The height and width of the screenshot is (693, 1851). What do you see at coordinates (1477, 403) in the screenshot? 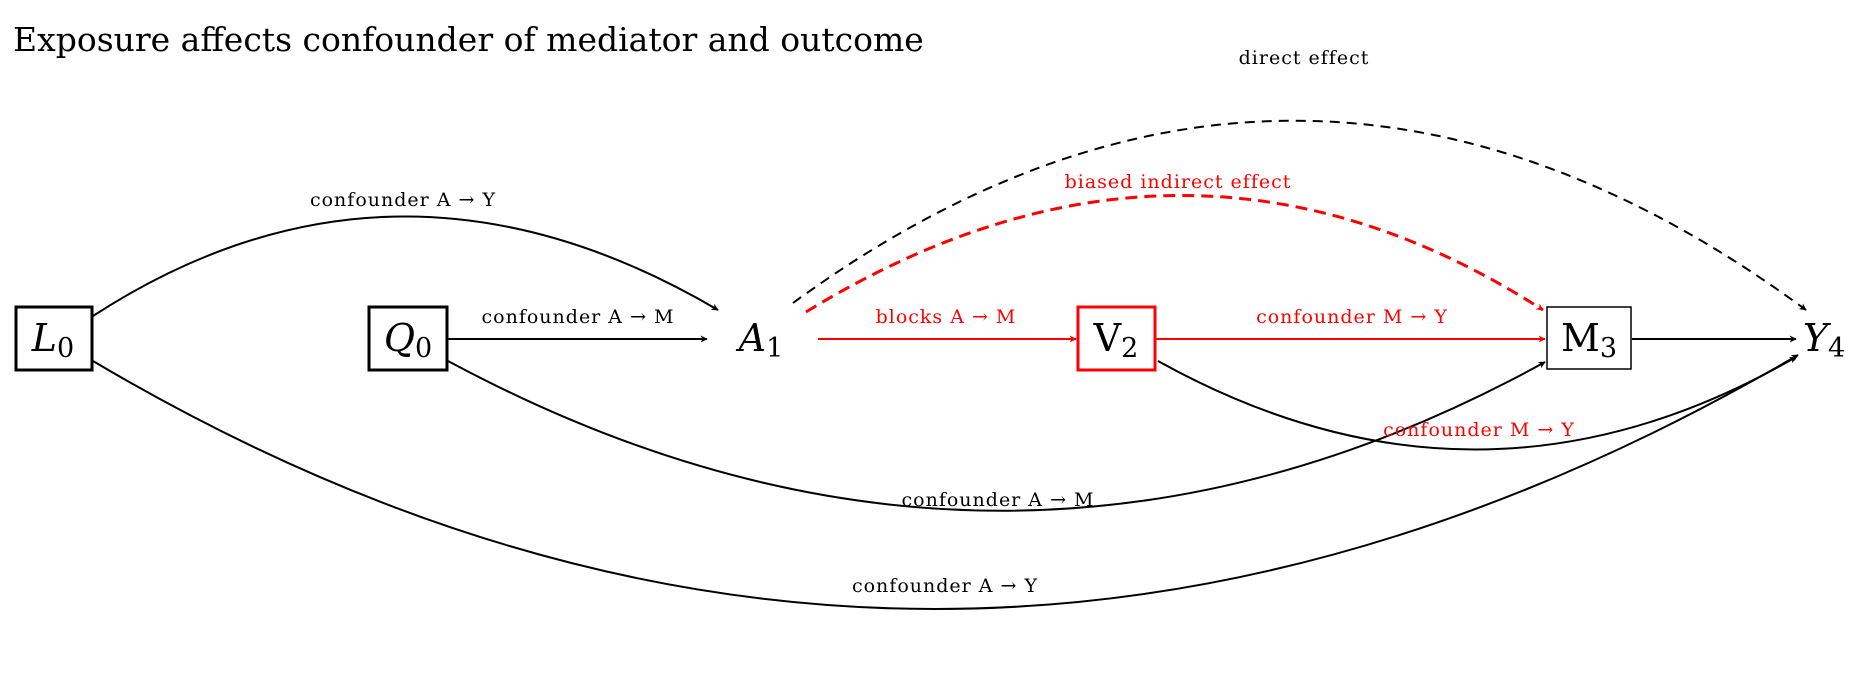
I see `edge-V2-Y4` at bounding box center [1477, 403].